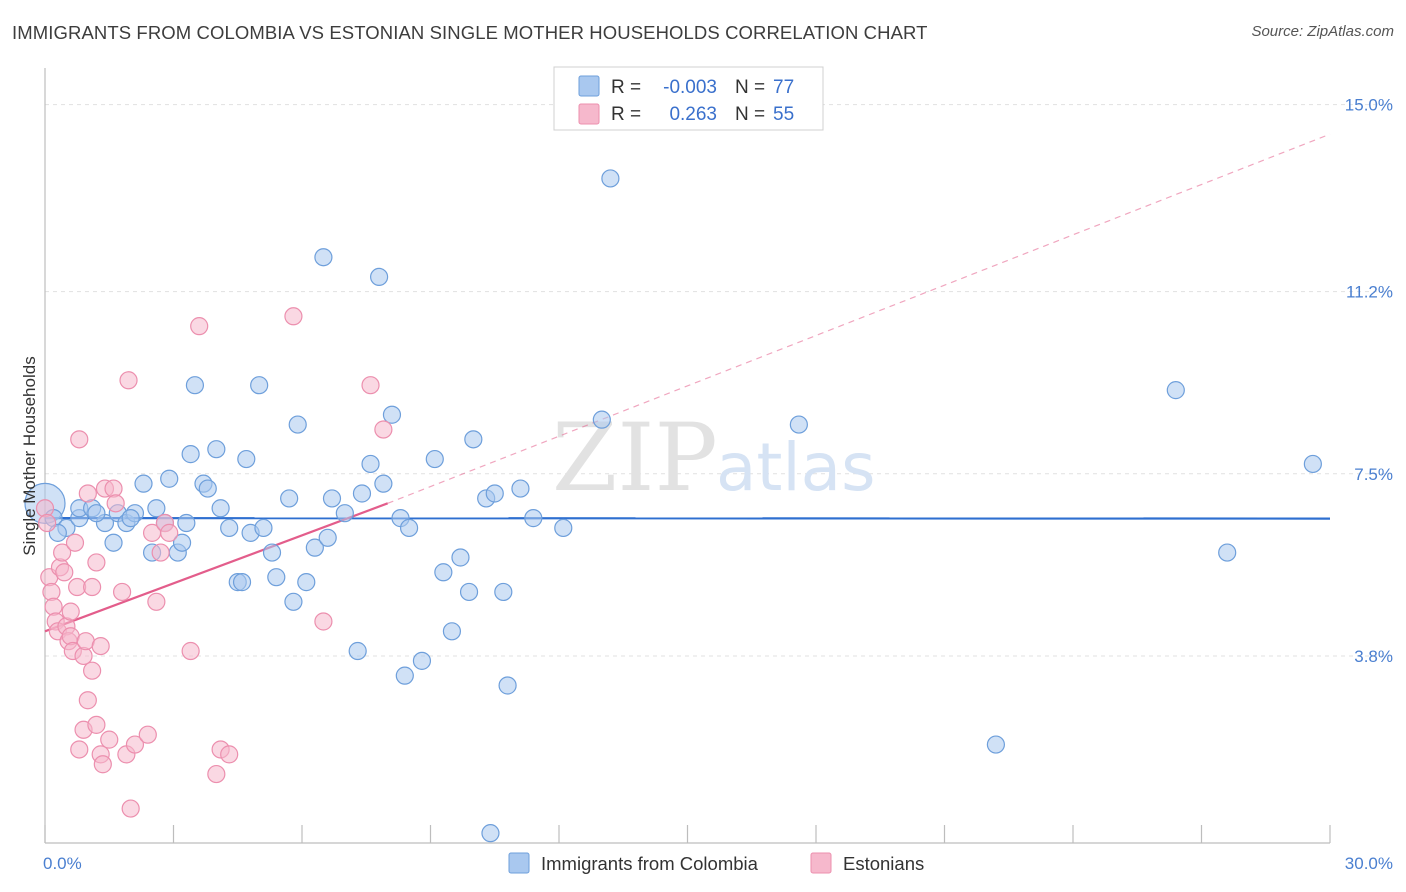 The width and height of the screenshot is (1406, 892). What do you see at coordinates (1369, 381) in the screenshot?
I see `y-tick-labels: 3.8% 7.5% 11.2% 15.0%` at bounding box center [1369, 381].